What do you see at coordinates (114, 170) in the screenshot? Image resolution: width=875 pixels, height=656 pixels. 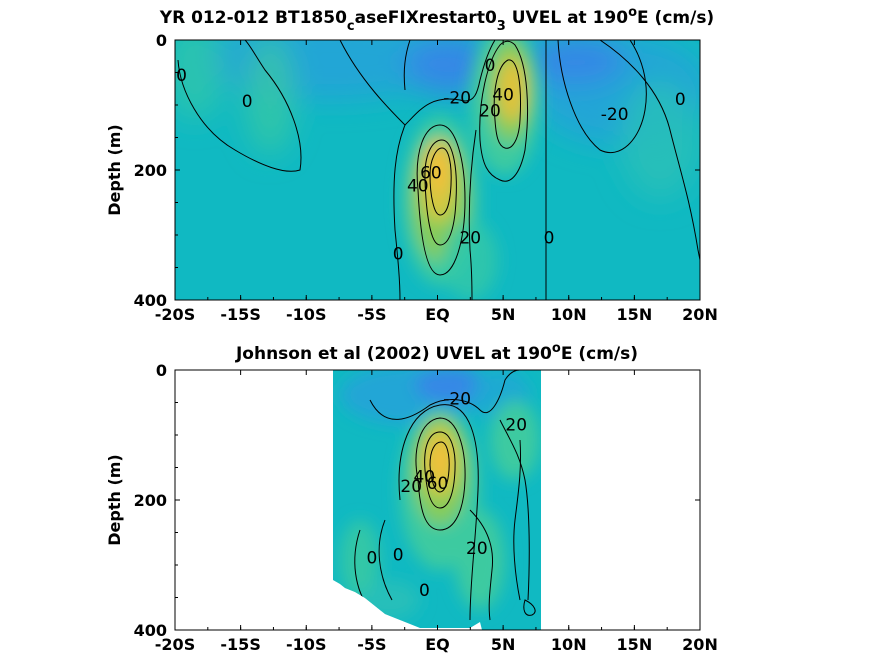 I see `y-axis-label-top: Depth (m)` at bounding box center [114, 170].